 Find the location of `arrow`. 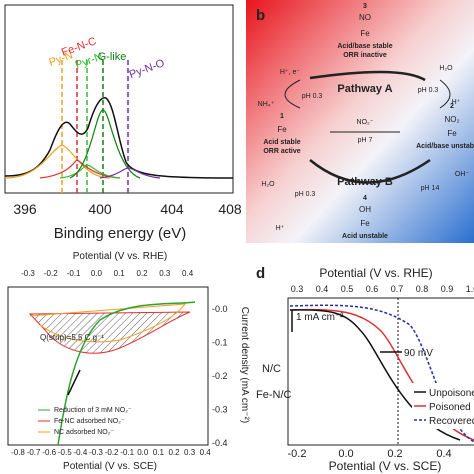

arrow is located at coordinates (74, 382).